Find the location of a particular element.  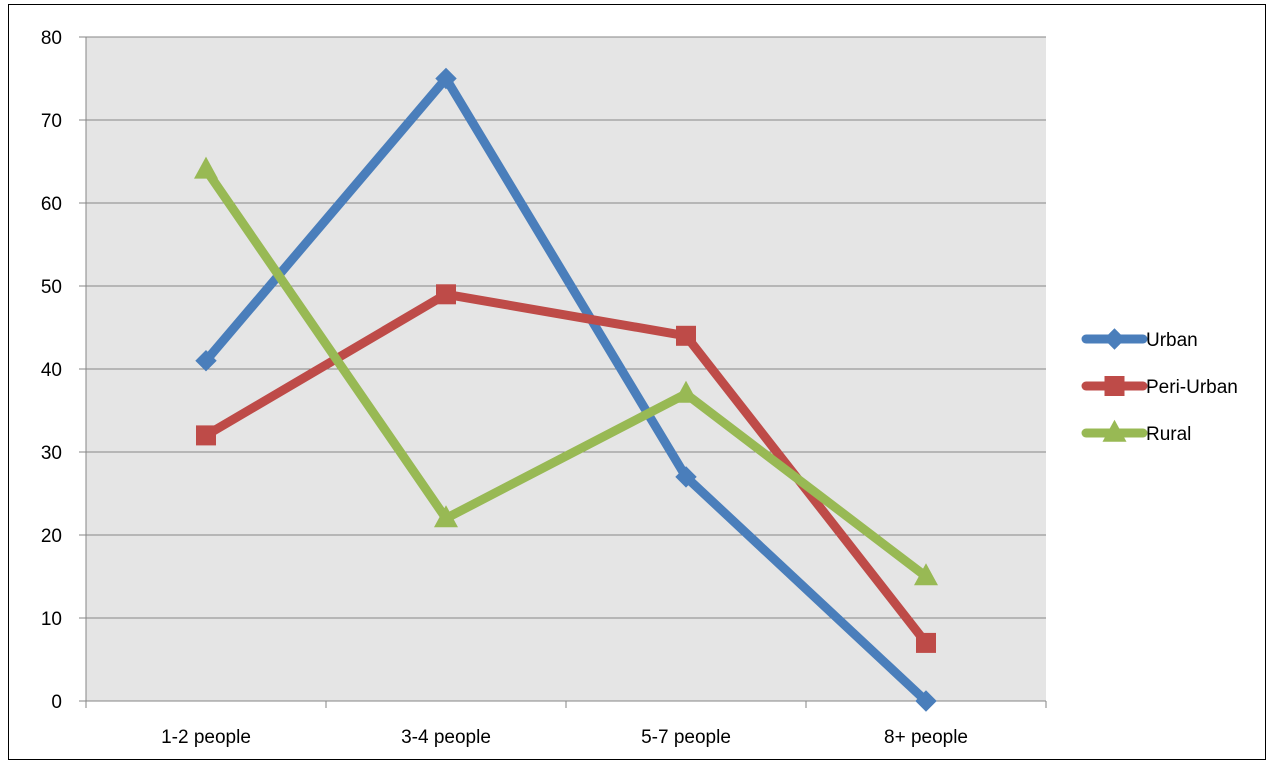

y-tick-label: 0 is located at coordinates (56, 702).